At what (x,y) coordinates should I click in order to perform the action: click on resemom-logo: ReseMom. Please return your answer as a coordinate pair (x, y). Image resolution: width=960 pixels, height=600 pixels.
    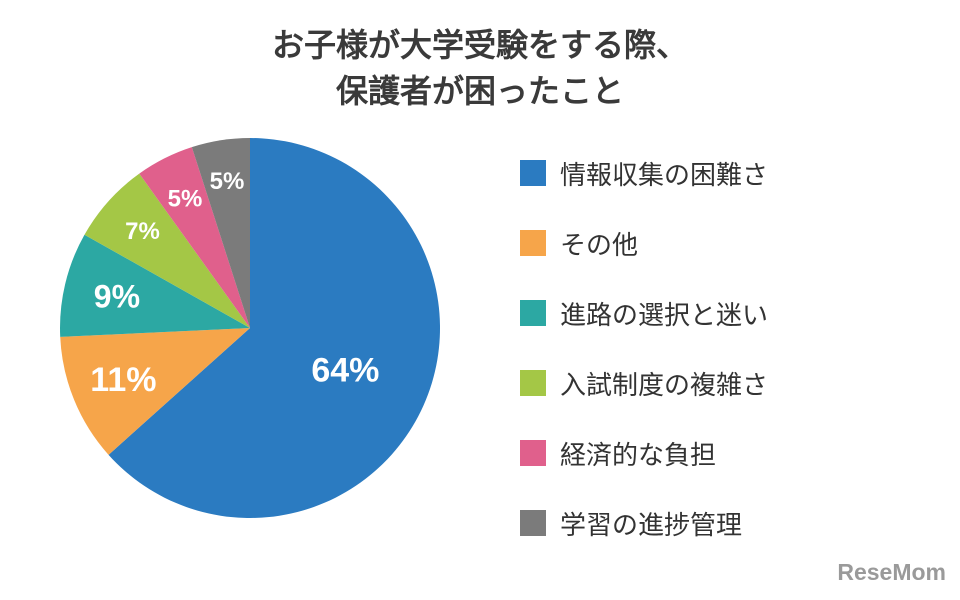
    Looking at the image, I should click on (891, 572).